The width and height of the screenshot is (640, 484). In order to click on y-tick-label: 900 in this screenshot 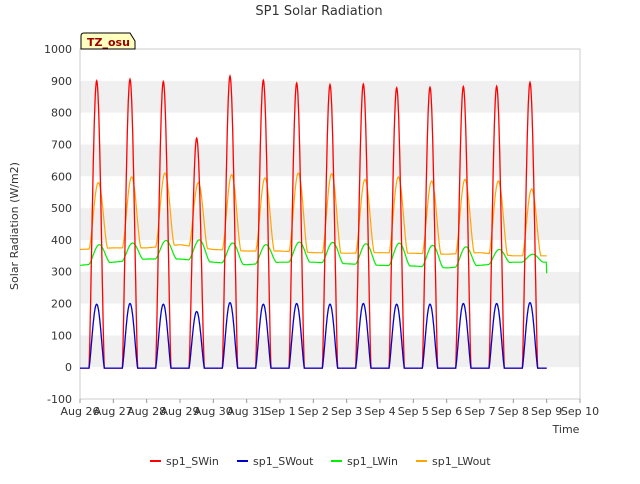, I will do `click(61, 81)`.